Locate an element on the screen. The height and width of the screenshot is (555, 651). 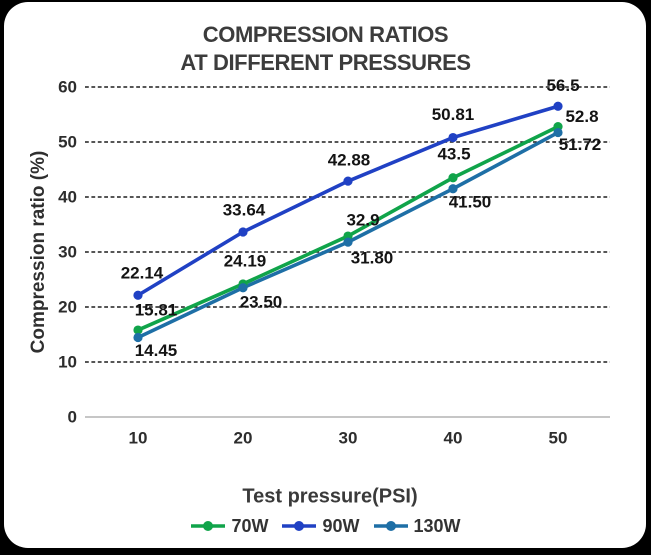
x-tick-label: 10 is located at coordinates (138, 438).